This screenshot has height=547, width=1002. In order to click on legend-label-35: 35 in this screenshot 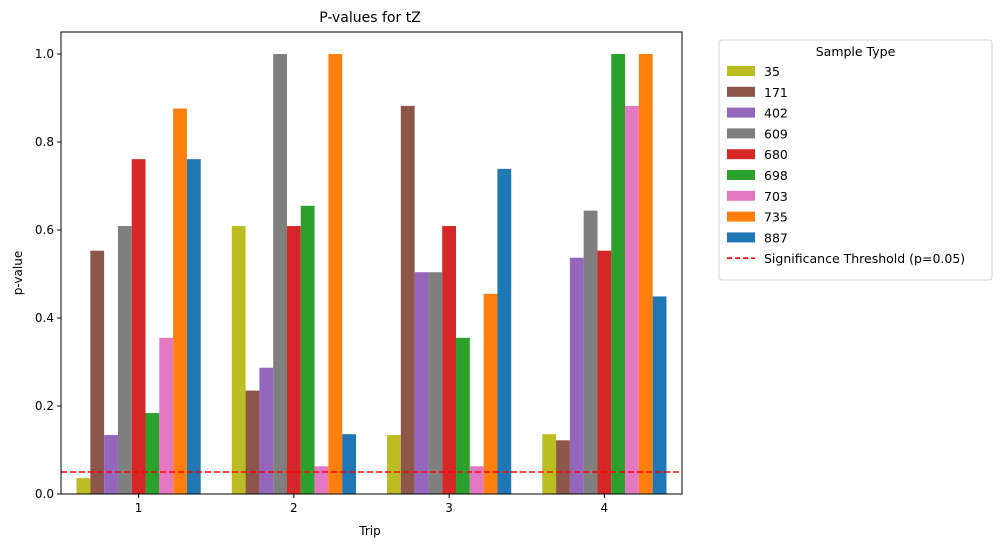, I will do `click(772, 71)`.